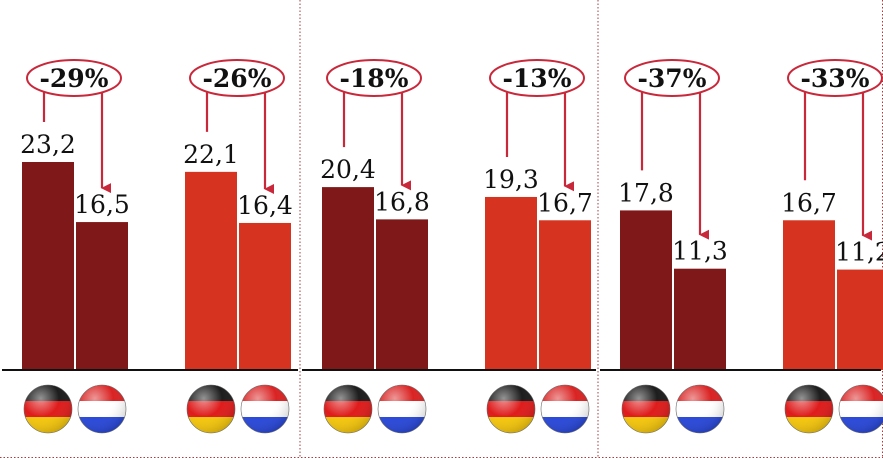 This screenshot has width=883, height=458. Describe the element at coordinates (102, 204) in the screenshot. I see `data-label: 16,5` at that location.